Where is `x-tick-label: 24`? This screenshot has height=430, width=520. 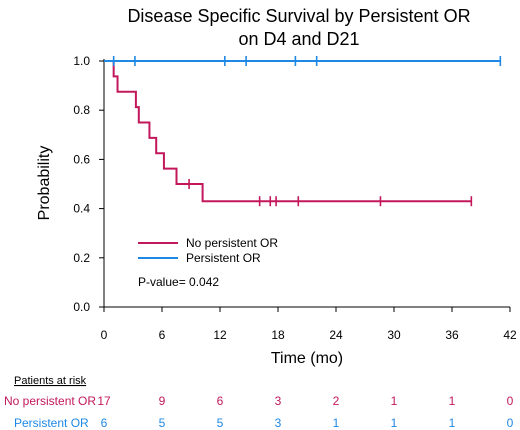 x-tick-label: 24 is located at coordinates (336, 335).